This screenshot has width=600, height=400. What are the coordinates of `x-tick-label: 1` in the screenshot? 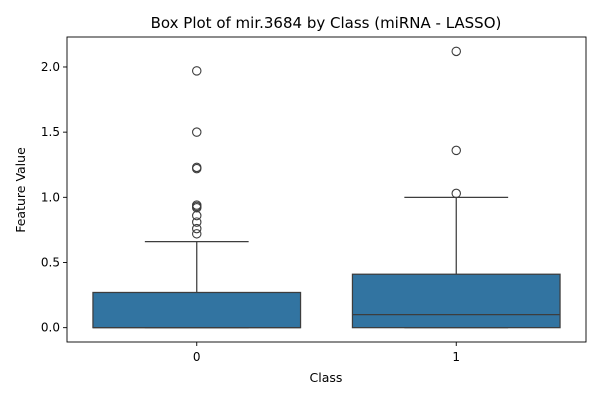 It's located at (456, 357).